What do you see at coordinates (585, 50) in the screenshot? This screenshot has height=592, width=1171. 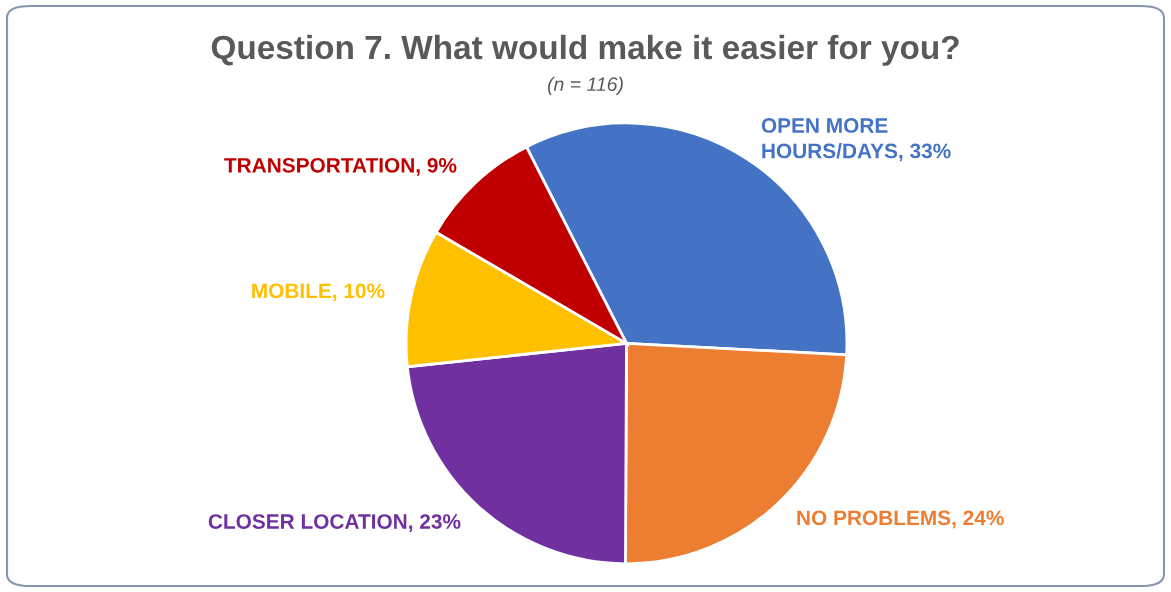 I see `chart-title: Question 7. What would make it easier for you?` at bounding box center [585, 50].